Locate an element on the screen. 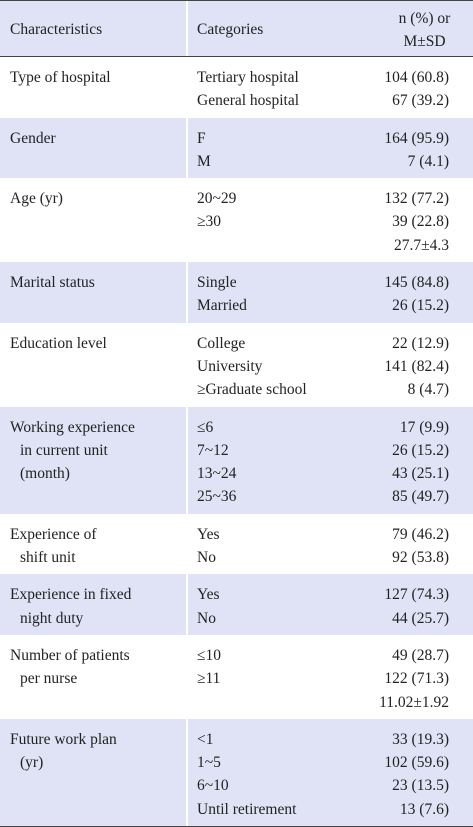  cell-text: Experience of is located at coordinates (53, 534).